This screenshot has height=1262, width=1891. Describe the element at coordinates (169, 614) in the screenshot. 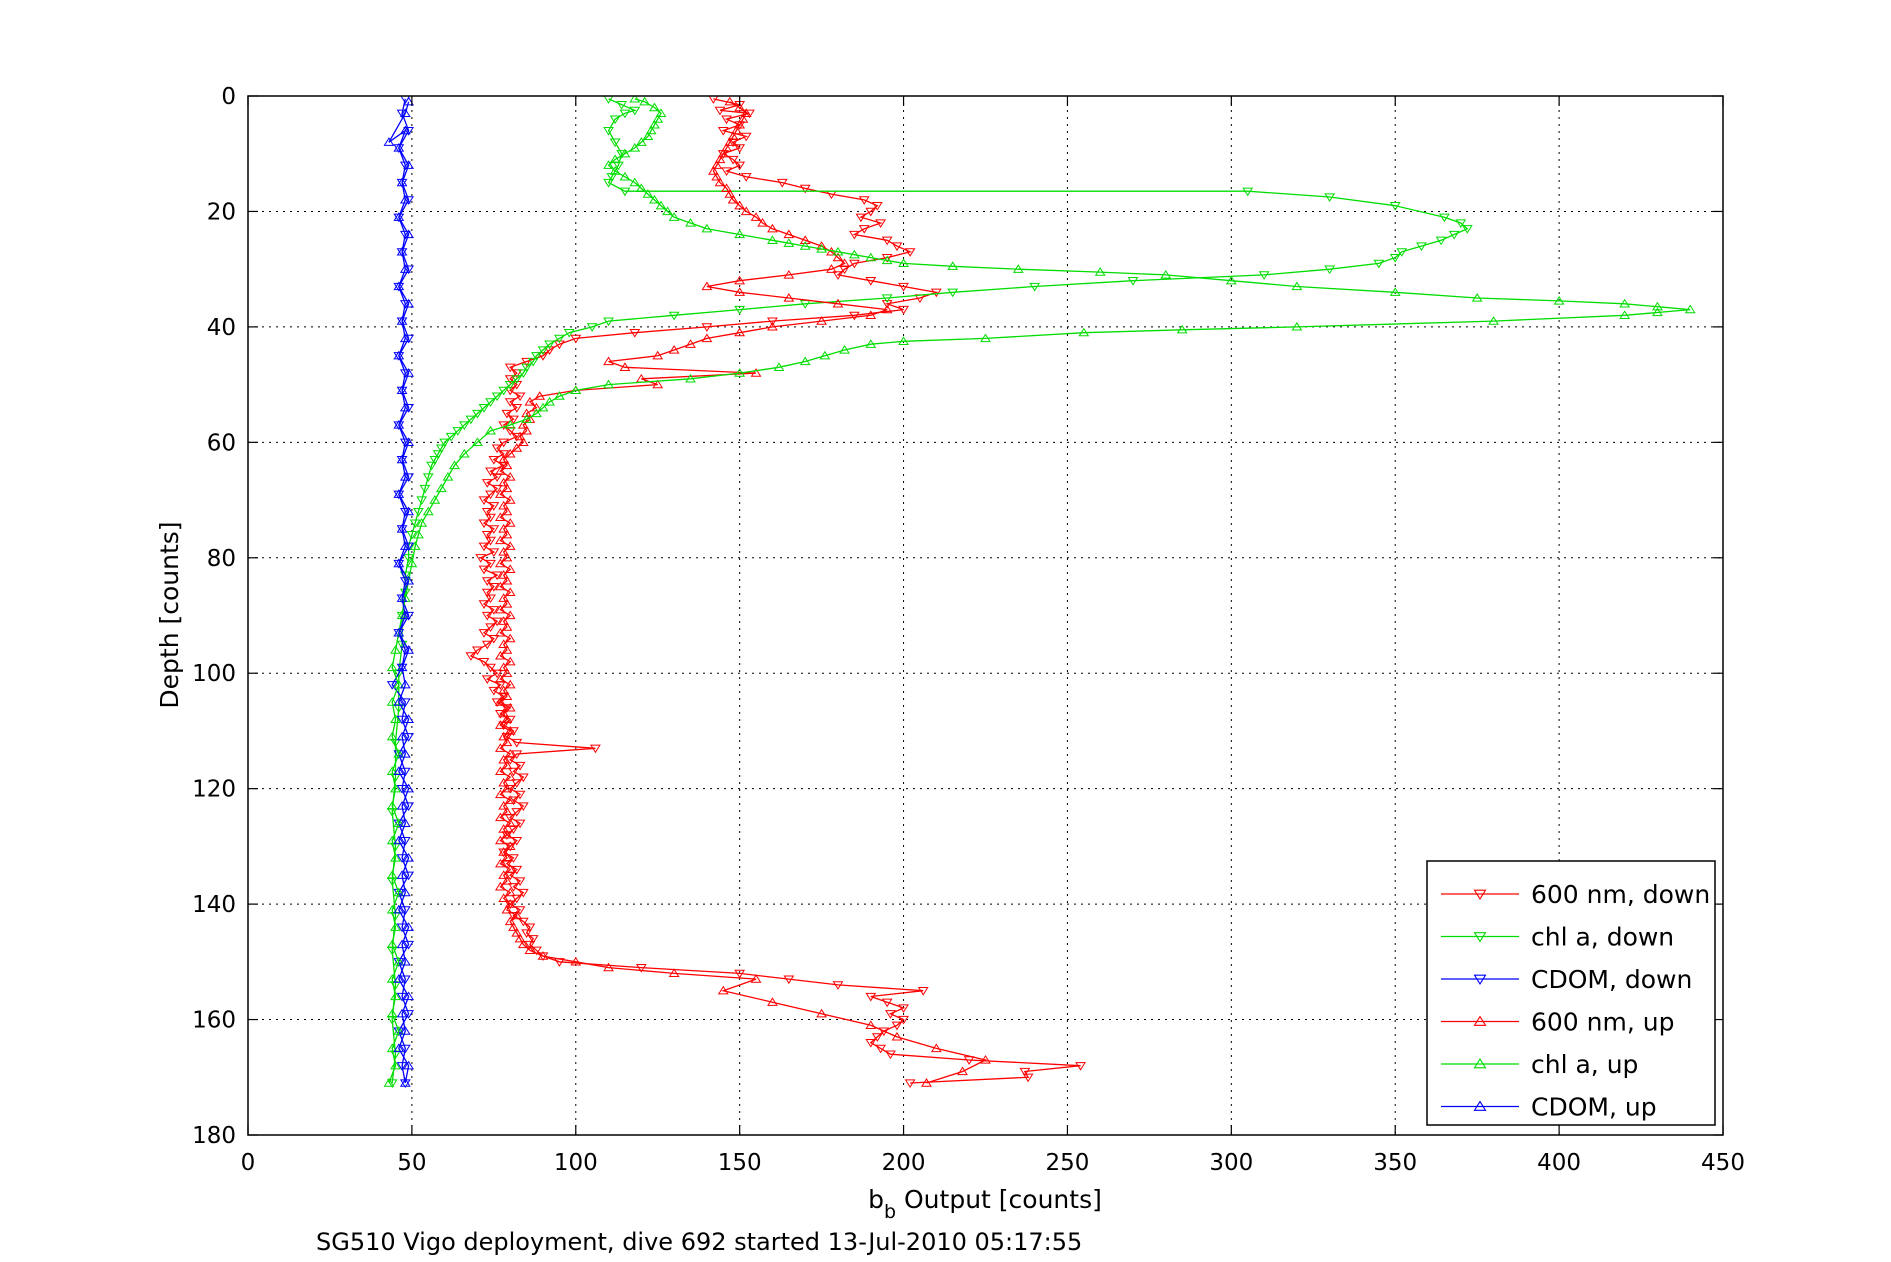

I see `y-axis-title: Depth [counts]` at that location.